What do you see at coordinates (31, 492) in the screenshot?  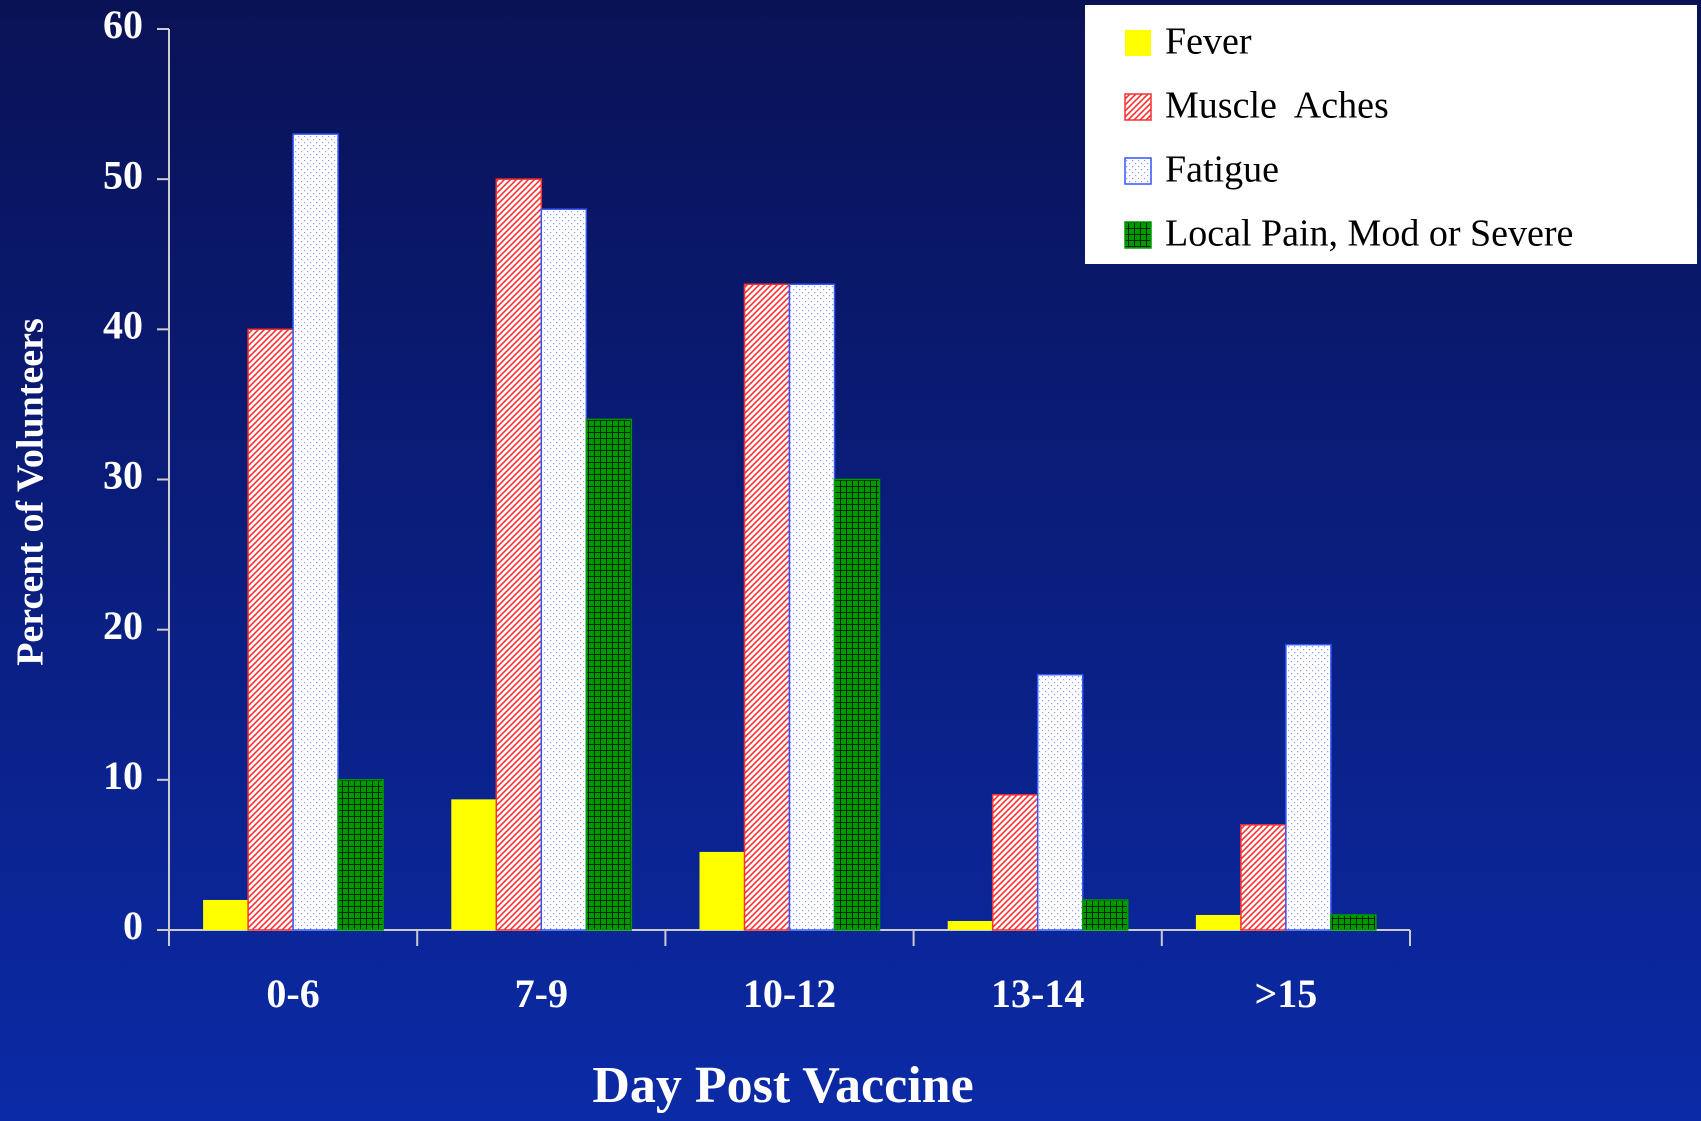 I see `y-axis-label: Percent of Volunteers` at bounding box center [31, 492].